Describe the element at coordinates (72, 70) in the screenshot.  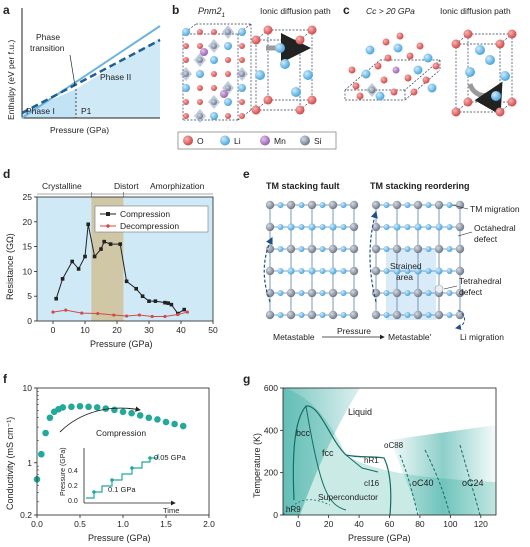
I see `phase-transition-pointer` at that location.